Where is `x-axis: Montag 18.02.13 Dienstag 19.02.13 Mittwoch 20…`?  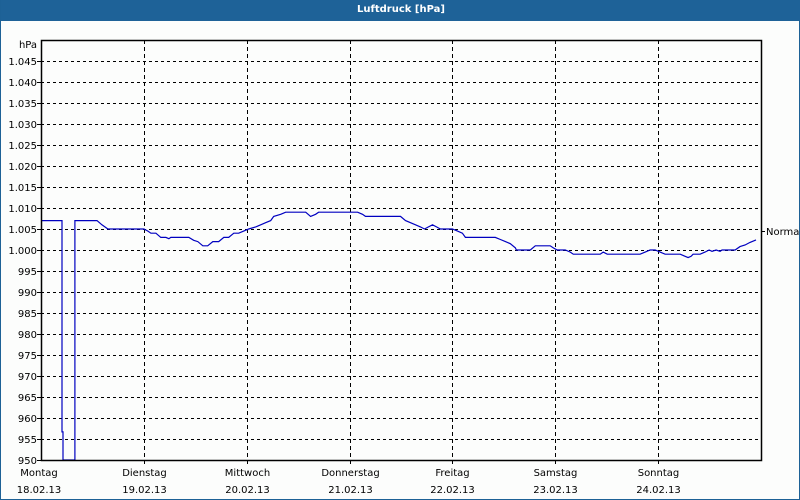 x-axis: Montag 18.02.13 Dienstag 19.02.13 Mittwoch 20… is located at coordinates (349, 478).